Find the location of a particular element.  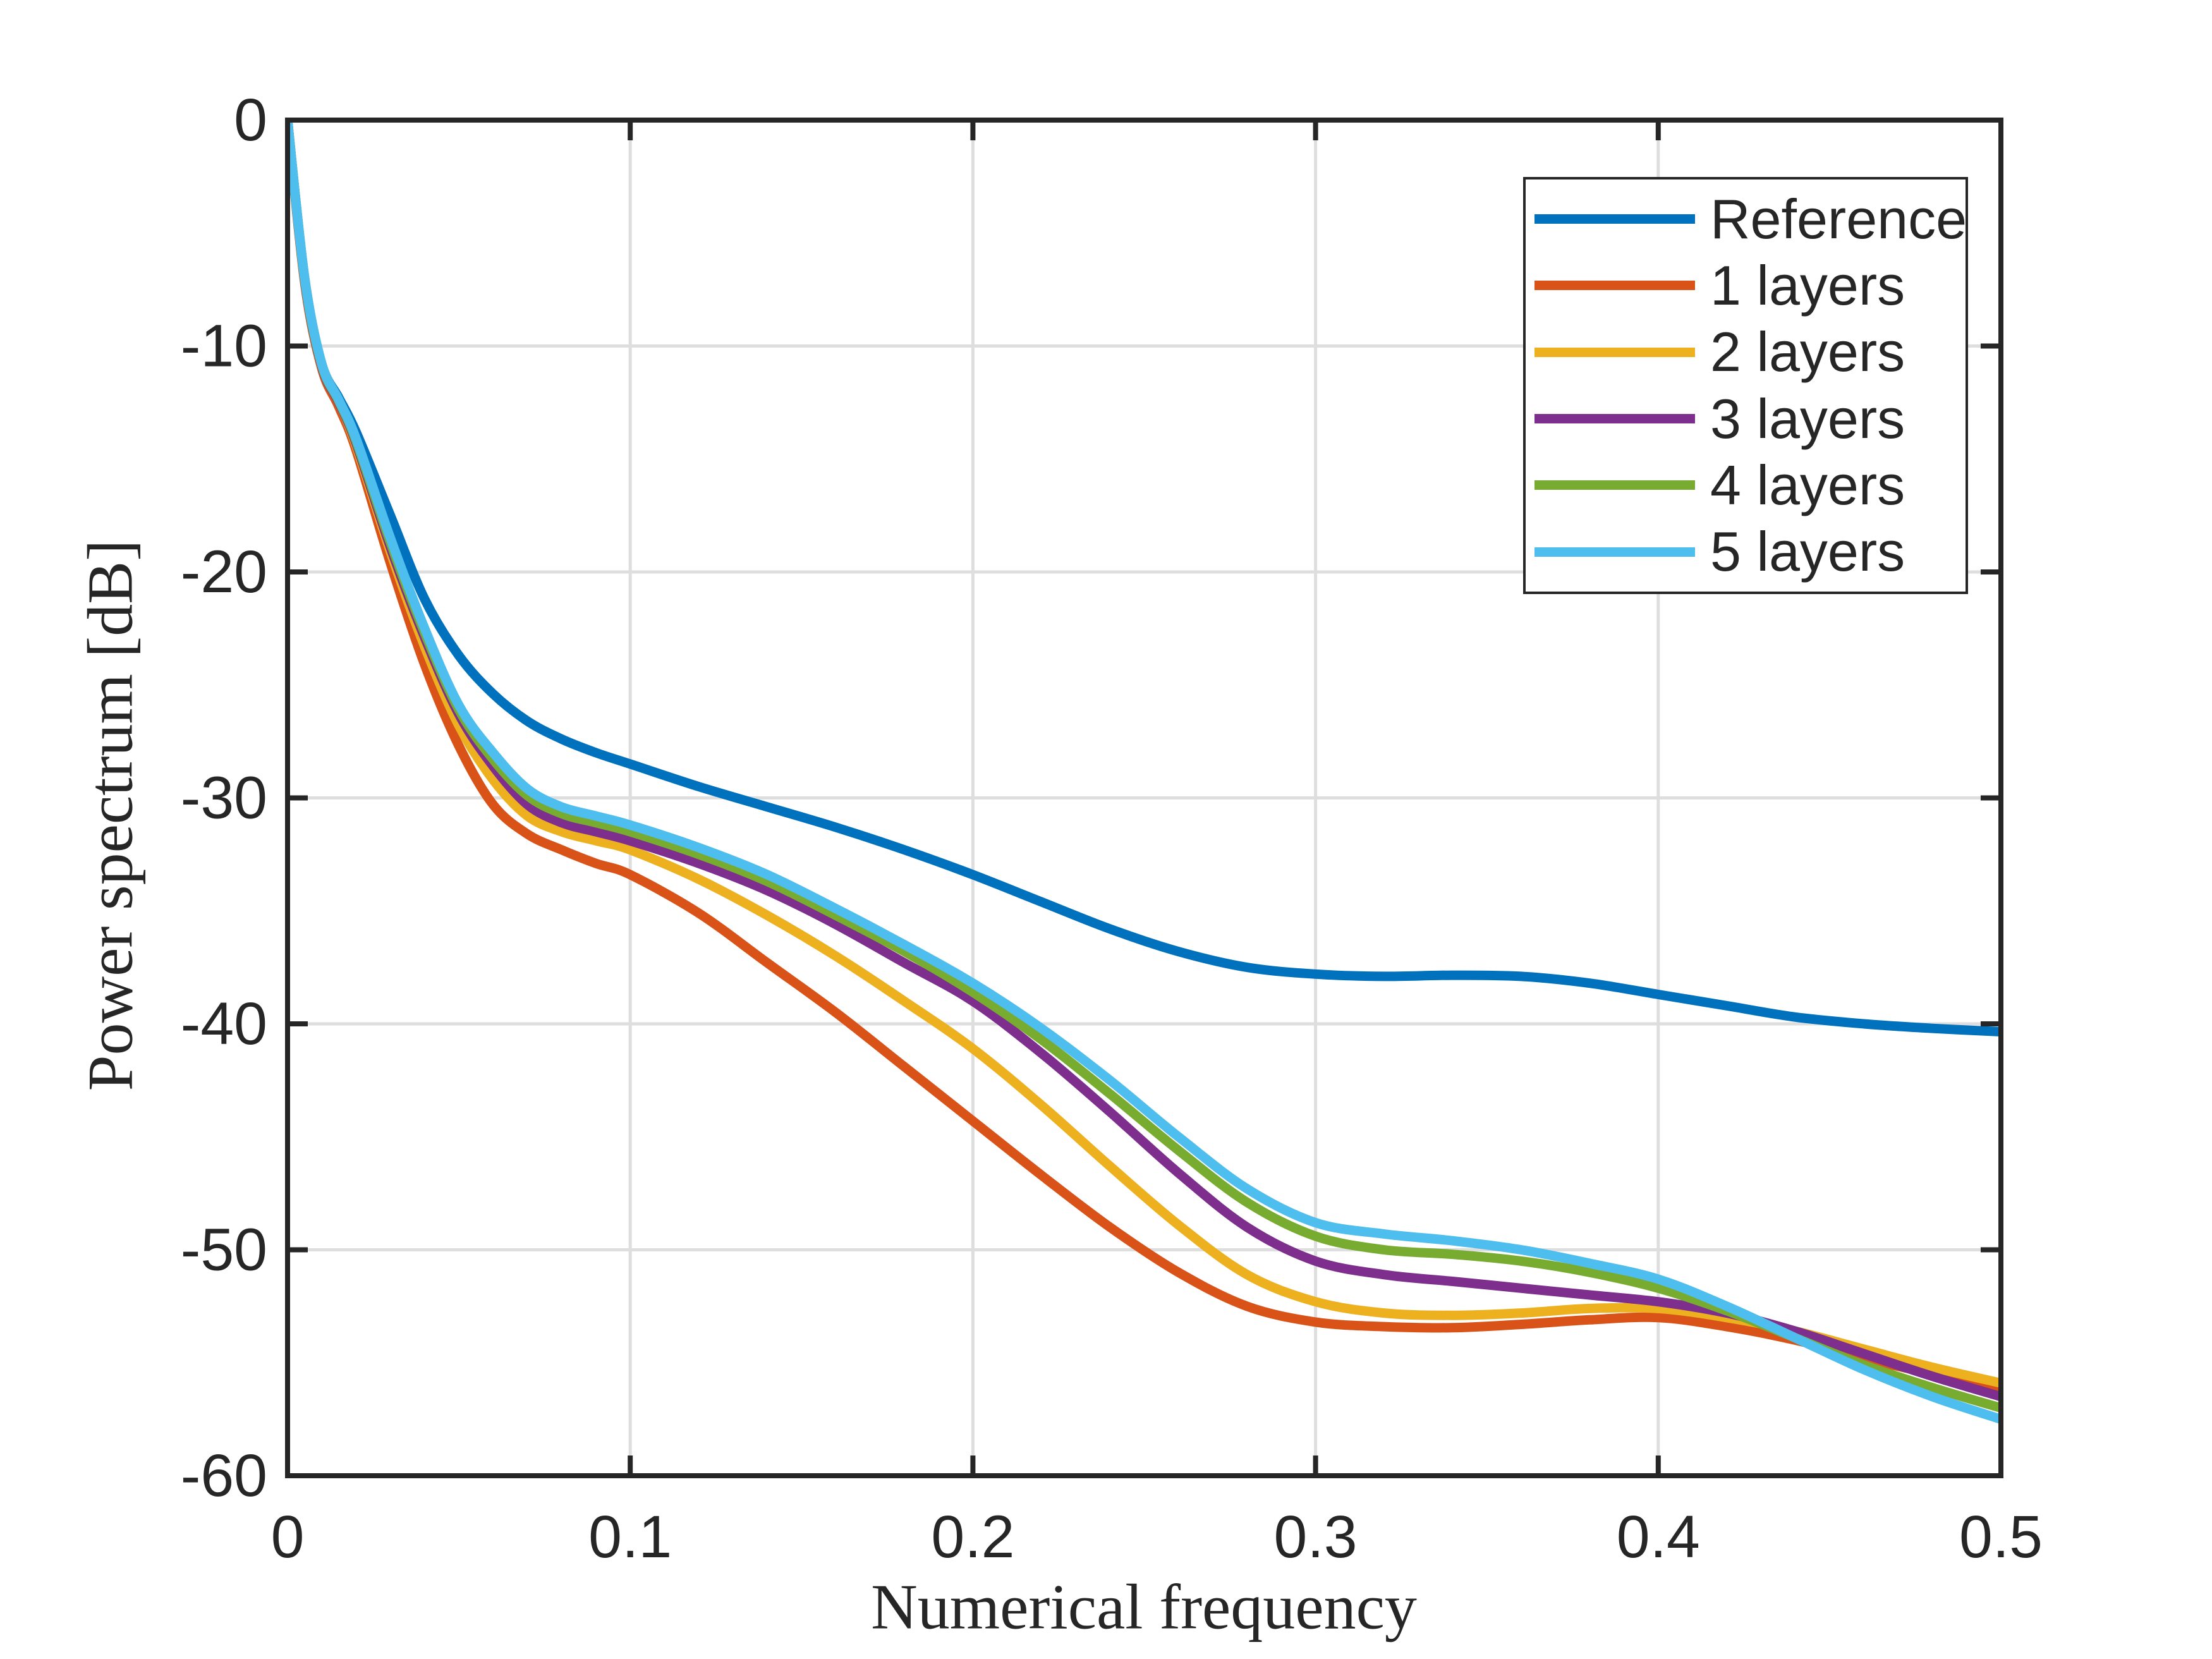

x-tick-label: 0.3 is located at coordinates (1316, 1537).